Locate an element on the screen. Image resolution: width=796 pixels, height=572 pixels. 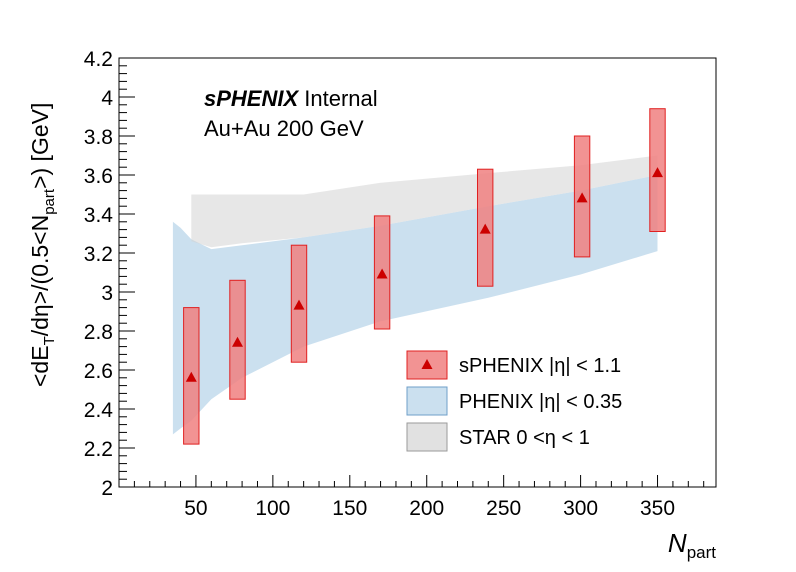
y-axis-label-part2: /dη>/(0.5<N is located at coordinates (40, 275).